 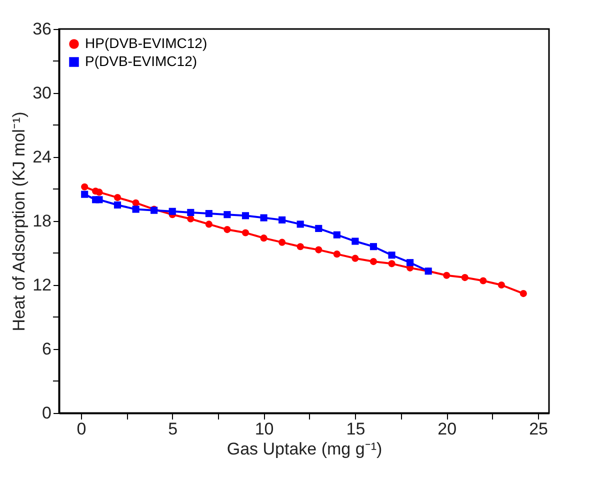 What do you see at coordinates (42, 221) in the screenshot?
I see `y-tick-label: 18` at bounding box center [42, 221].